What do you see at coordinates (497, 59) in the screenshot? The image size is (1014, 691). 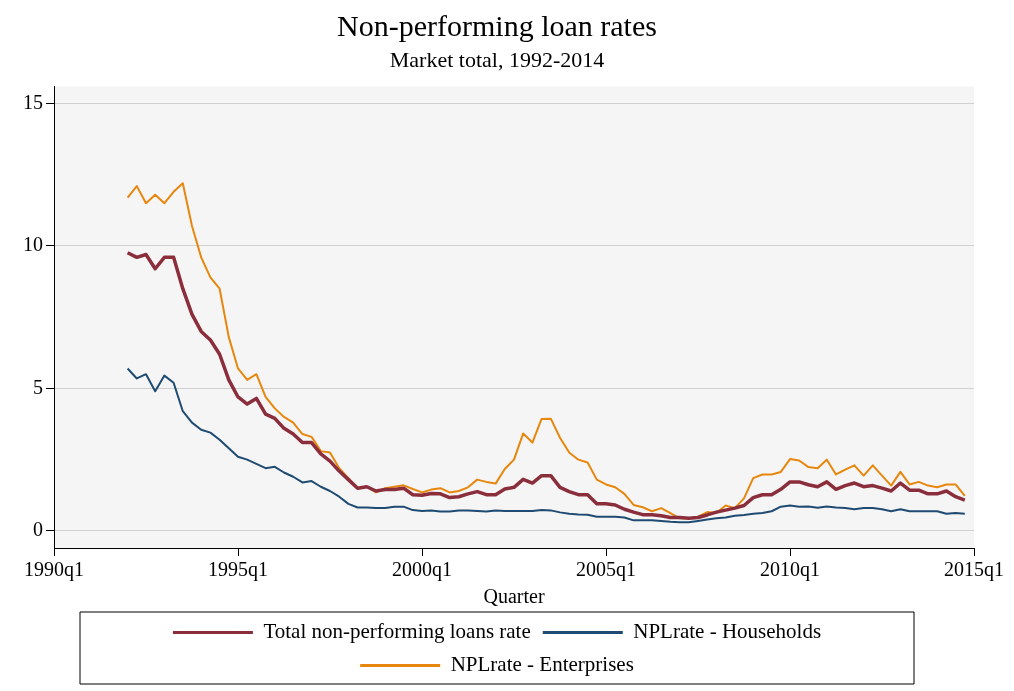 I see `chart-subtitle: Market total, 1992-2014` at bounding box center [497, 59].